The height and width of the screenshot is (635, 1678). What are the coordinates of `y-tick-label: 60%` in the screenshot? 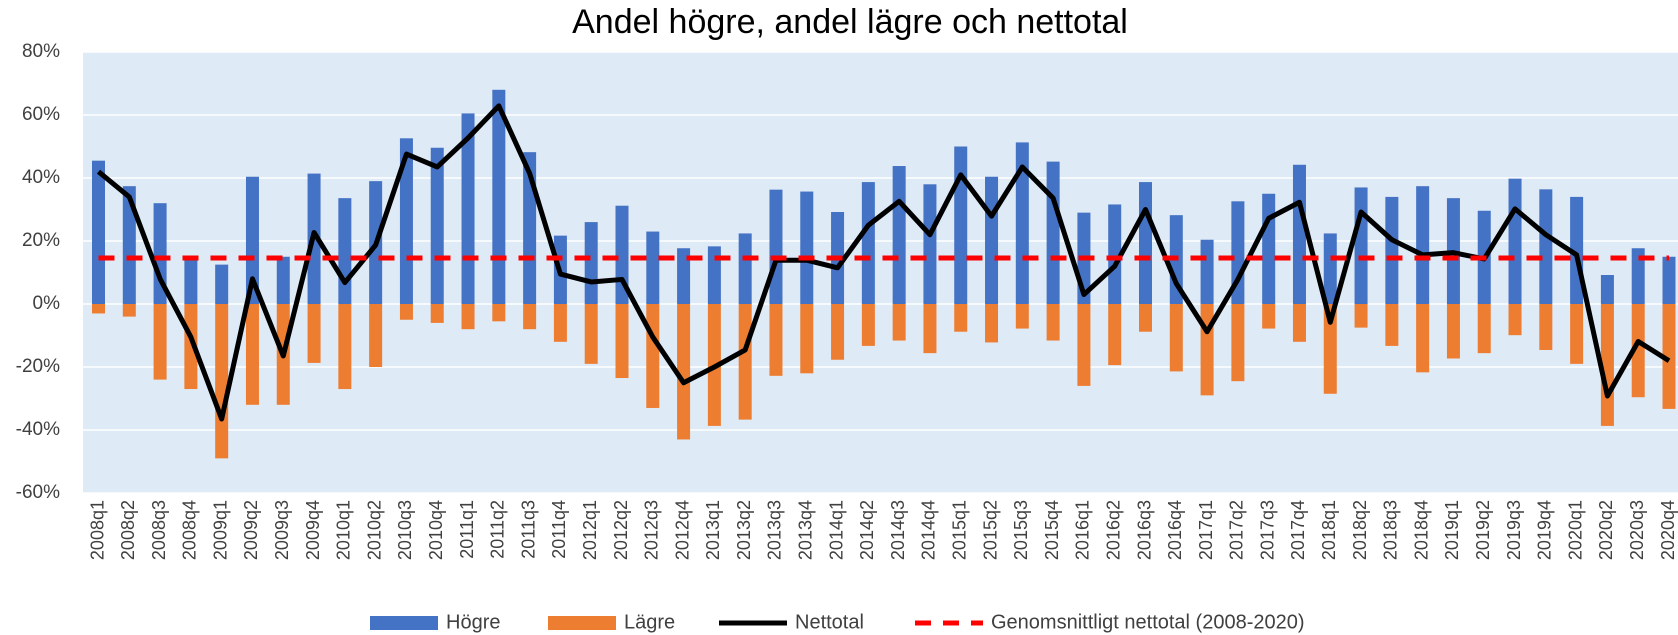 It's located at (41, 114).